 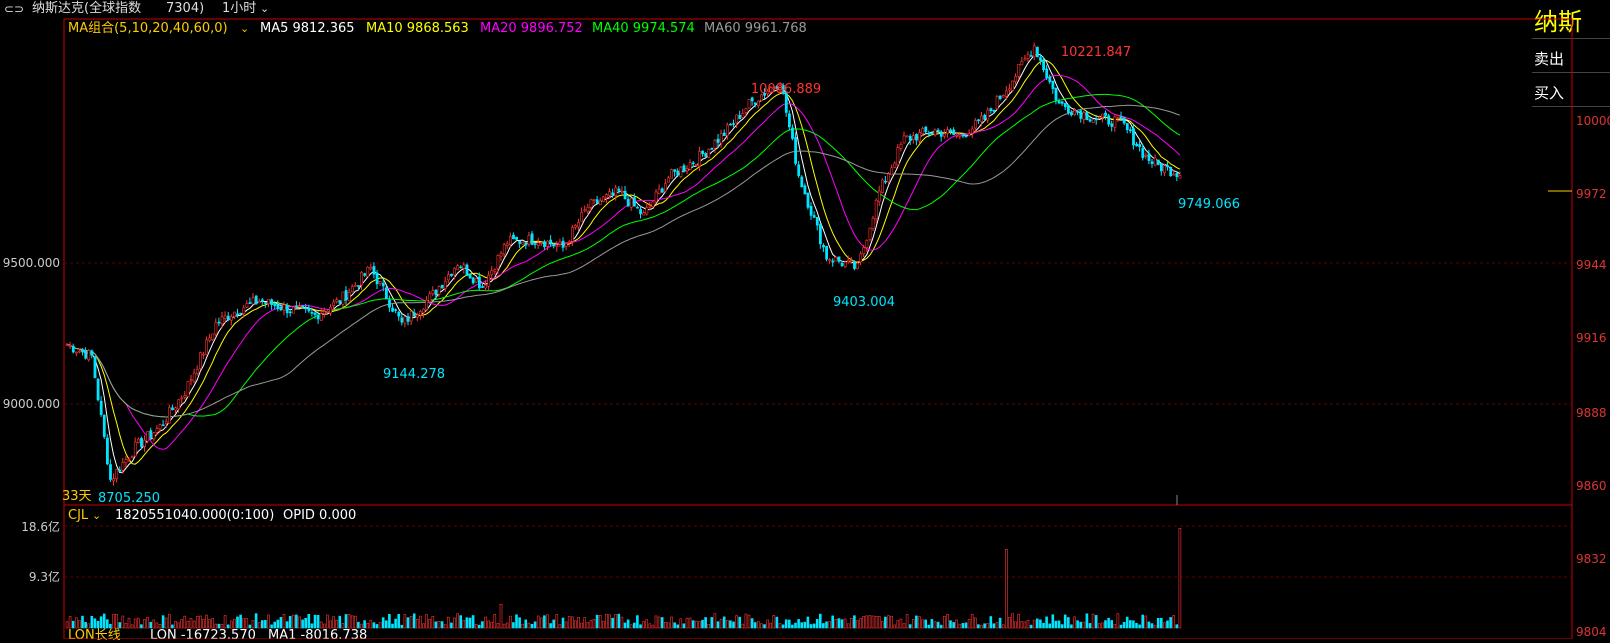 I want to click on link-icon: ⊂⊃, so click(x=14, y=9).